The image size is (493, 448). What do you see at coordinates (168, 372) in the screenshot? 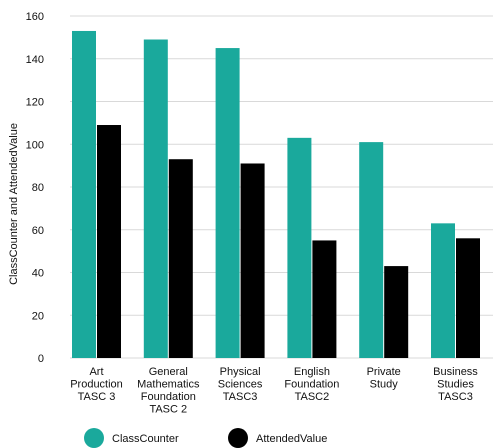
I see `x-category-label-line: General` at bounding box center [168, 372].